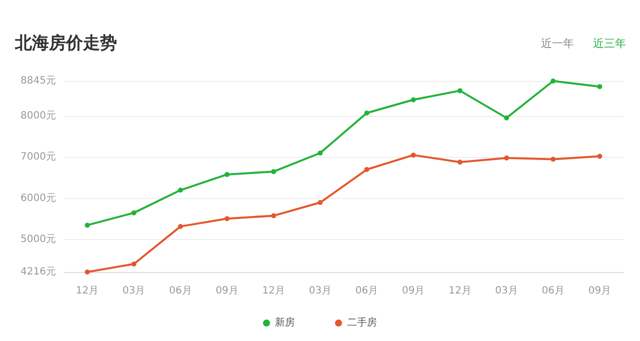  What do you see at coordinates (38, 81) in the screenshot?
I see `y-tick-label: 8845元` at bounding box center [38, 81].